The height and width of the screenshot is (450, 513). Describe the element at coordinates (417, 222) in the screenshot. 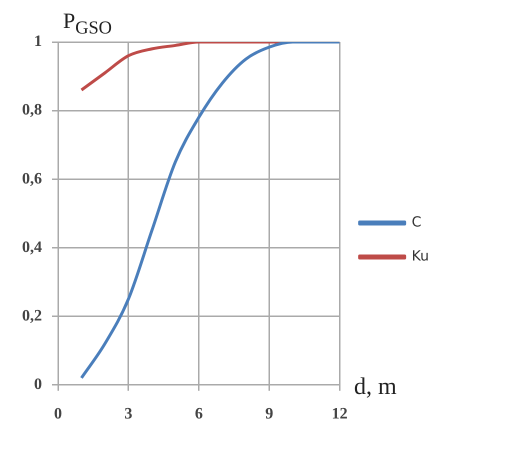

I see `legend-label: C` at that location.